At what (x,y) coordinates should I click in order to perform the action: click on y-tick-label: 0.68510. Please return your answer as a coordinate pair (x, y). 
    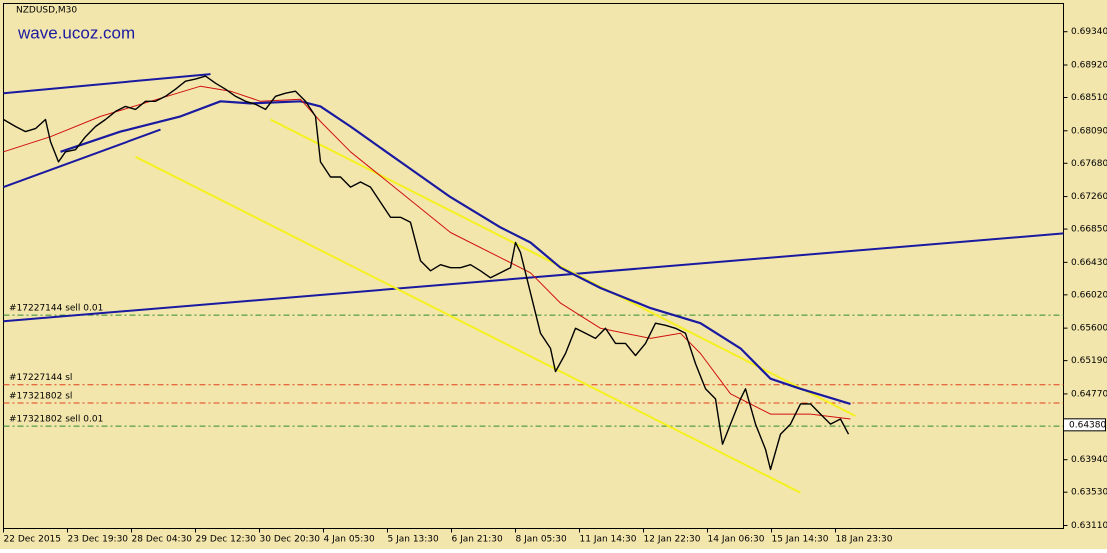
    Looking at the image, I should click on (1089, 98).